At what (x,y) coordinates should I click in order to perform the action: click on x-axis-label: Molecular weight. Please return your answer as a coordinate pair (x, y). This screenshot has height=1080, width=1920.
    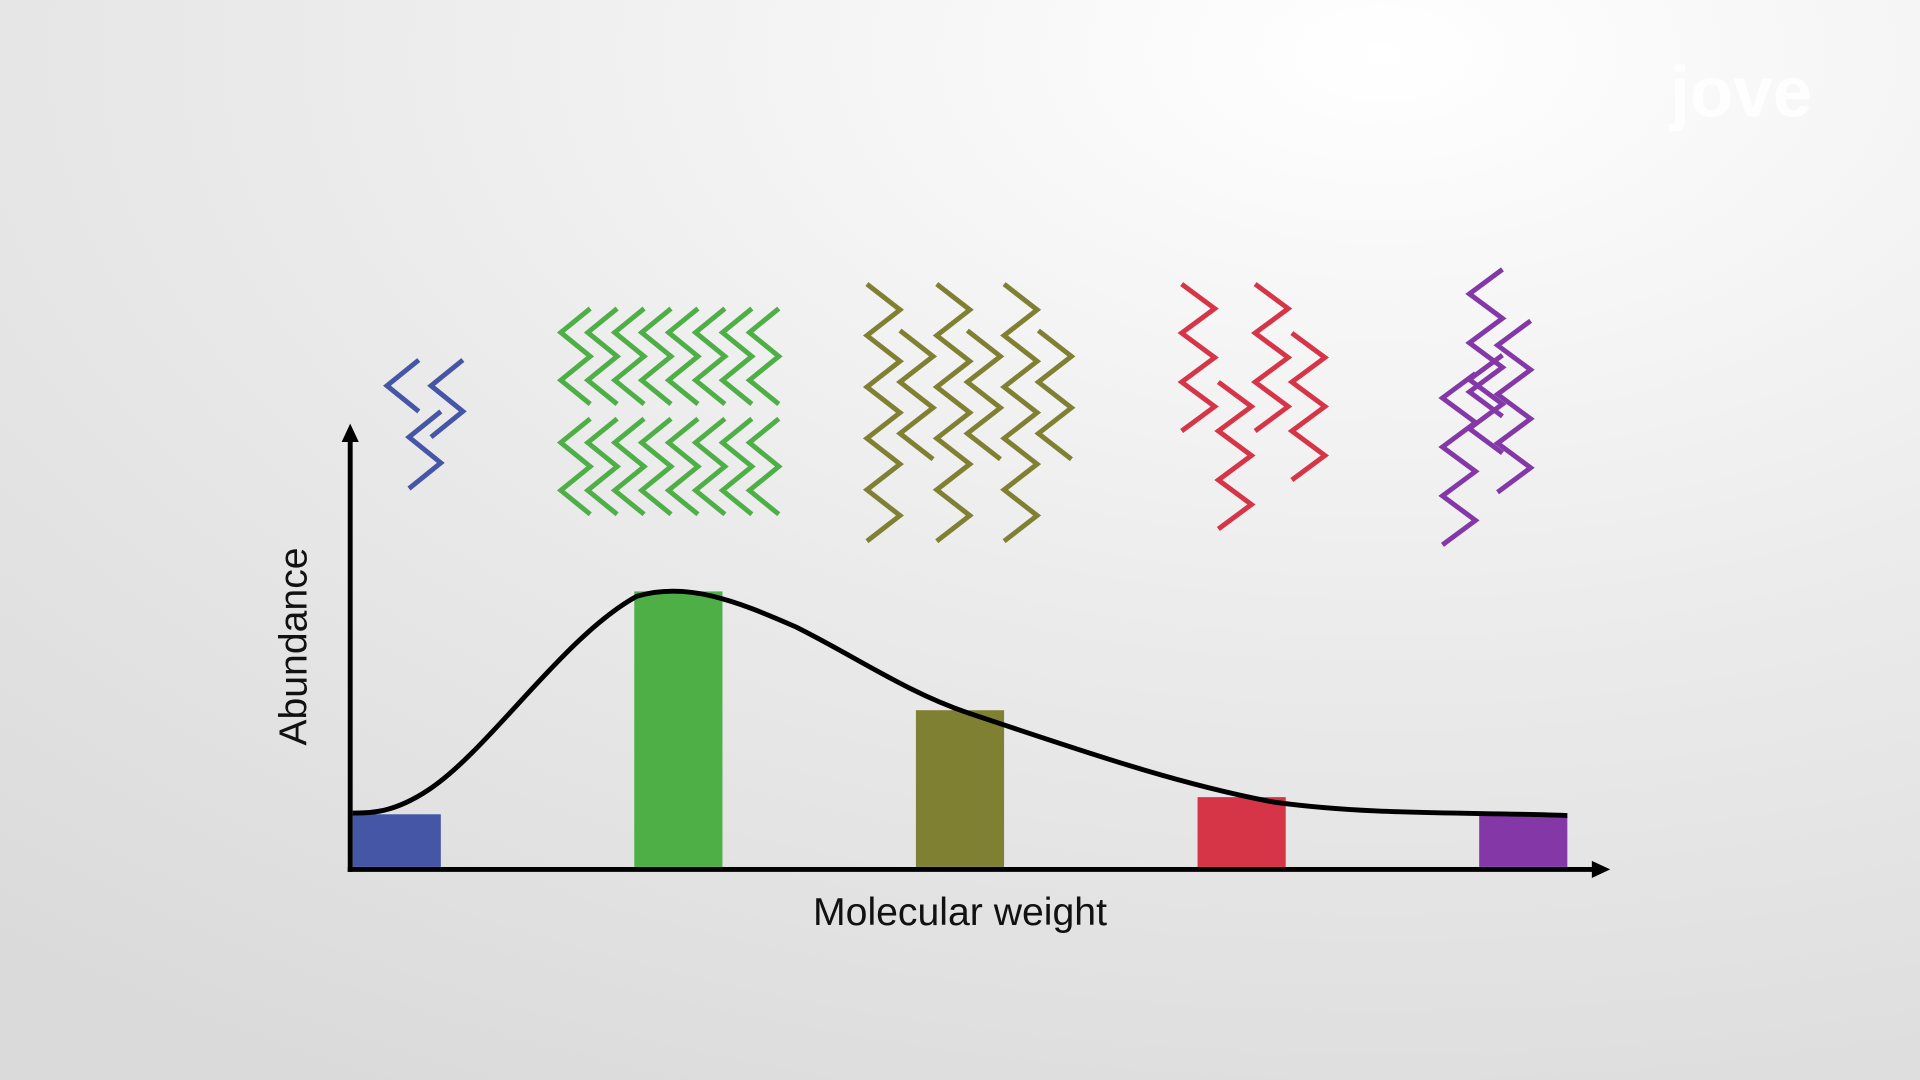
    Looking at the image, I should click on (960, 912).